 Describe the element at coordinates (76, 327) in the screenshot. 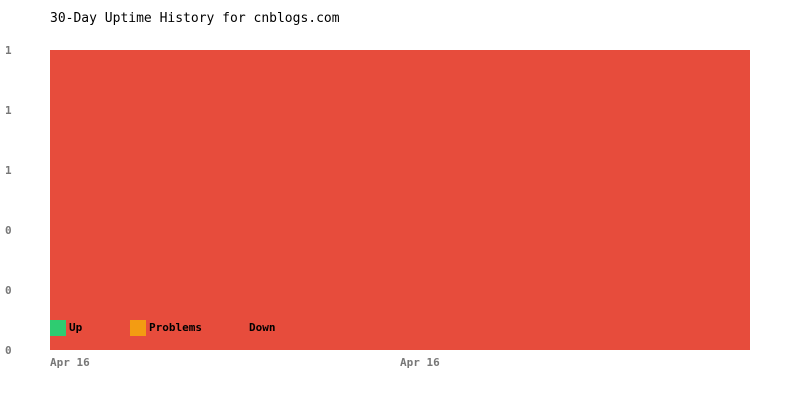

I see `legend-label: Up` at that location.